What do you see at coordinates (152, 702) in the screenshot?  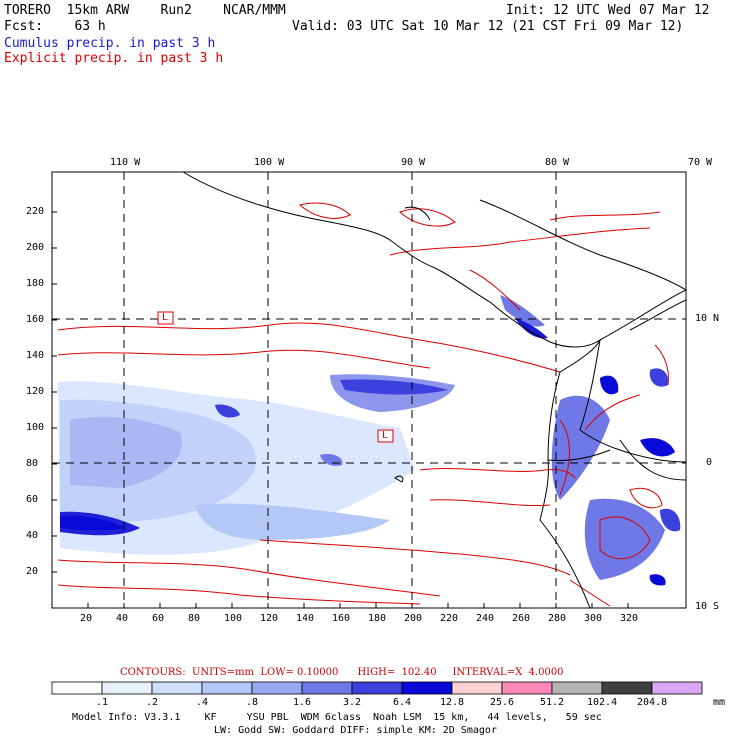 I see `colorbar-label: .2` at bounding box center [152, 702].